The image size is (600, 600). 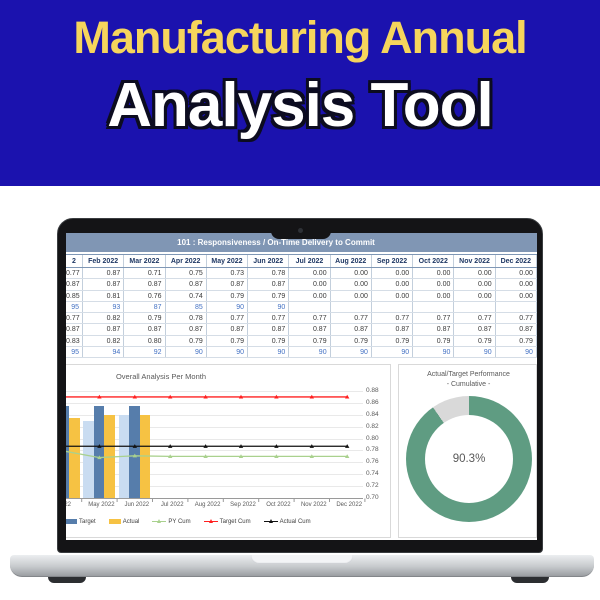 I want to click on table-cell: 0.75, so click(x=186, y=273).